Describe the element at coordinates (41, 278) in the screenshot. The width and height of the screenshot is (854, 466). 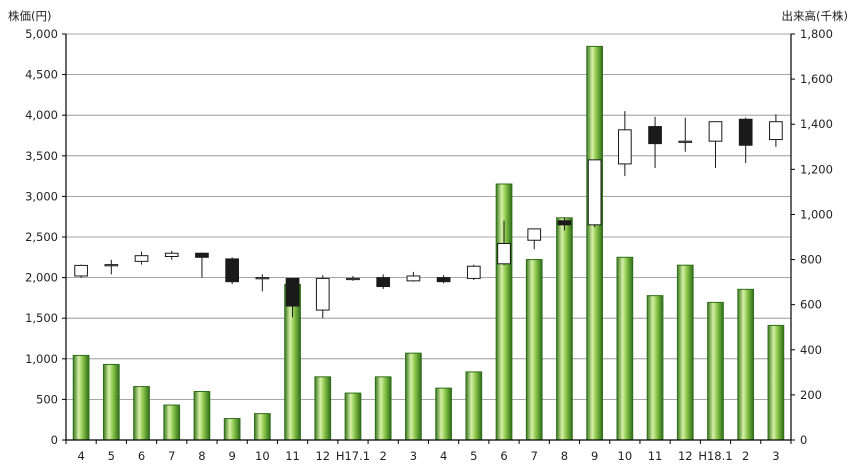
I see `left-tick-label: 2,000` at that location.